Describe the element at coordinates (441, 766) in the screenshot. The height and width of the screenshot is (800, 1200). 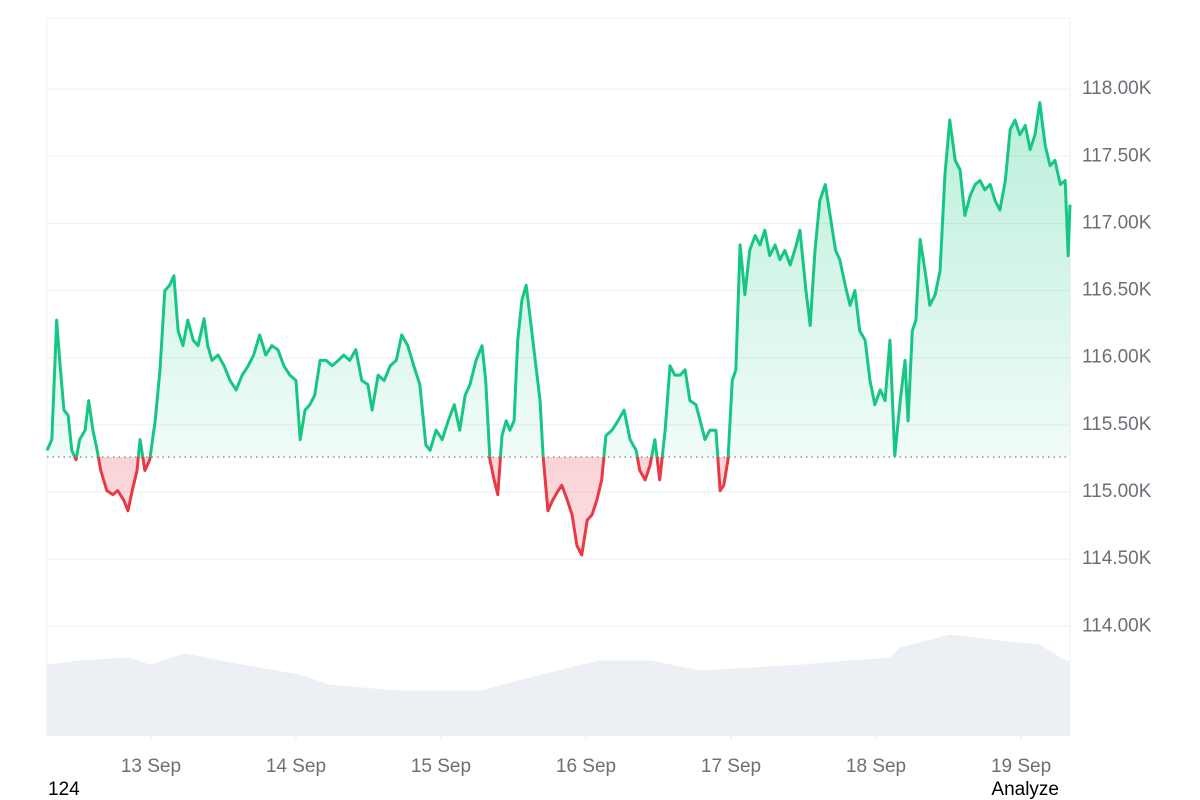
I see `x-tick-label: 15 Sep` at that location.